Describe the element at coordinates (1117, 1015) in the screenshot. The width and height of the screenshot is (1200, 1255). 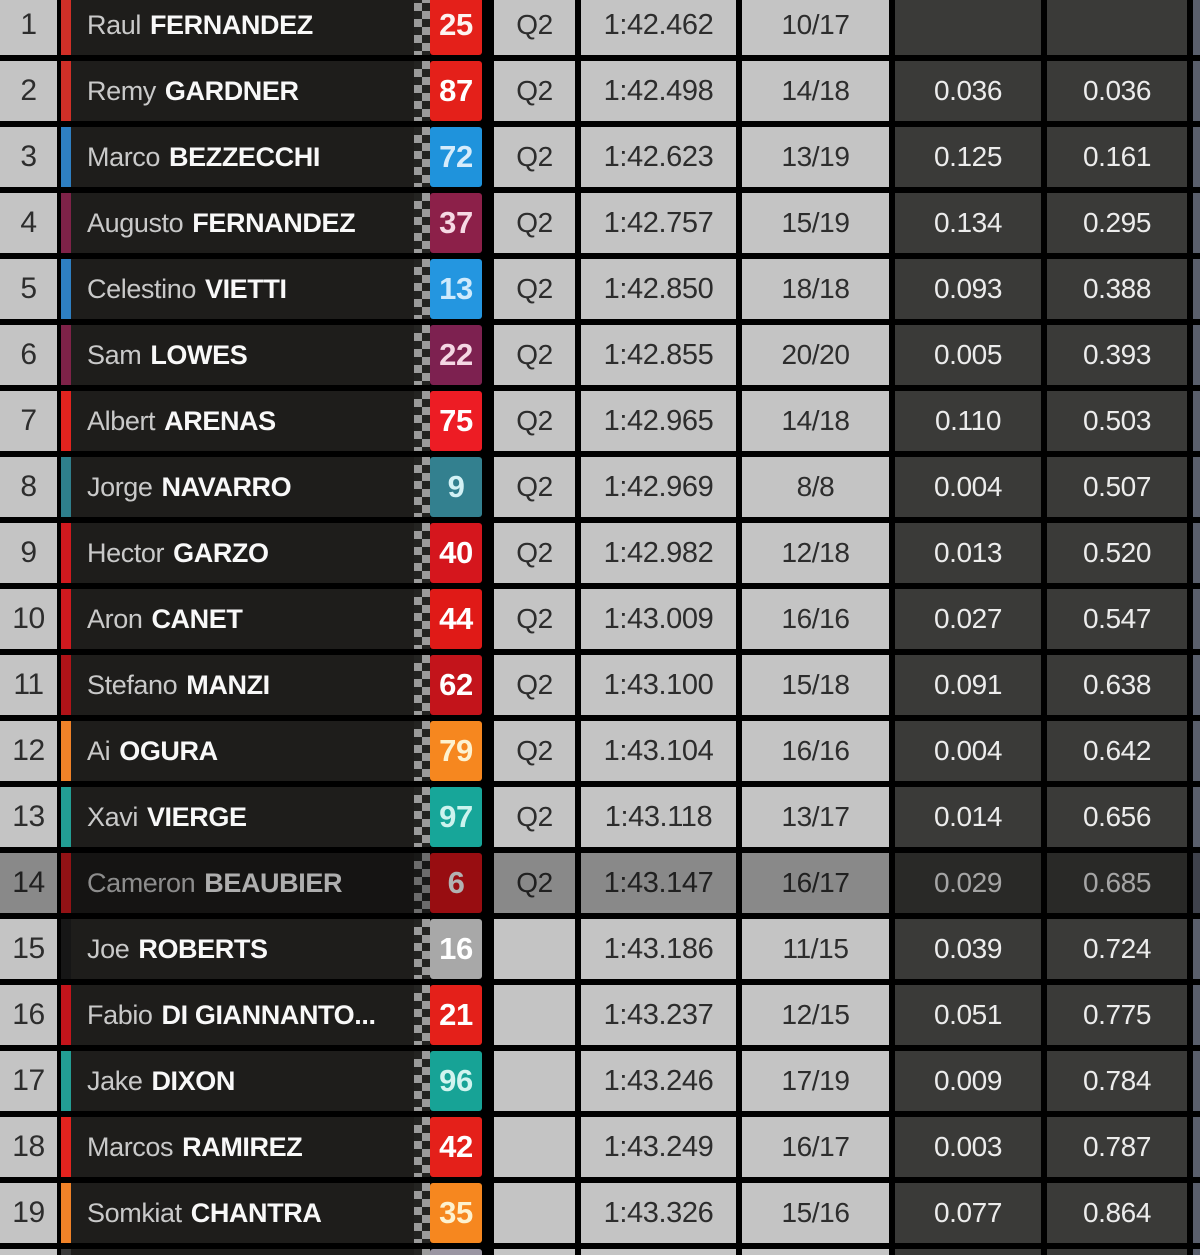
I see `gap-first-cell: 0.775` at that location.